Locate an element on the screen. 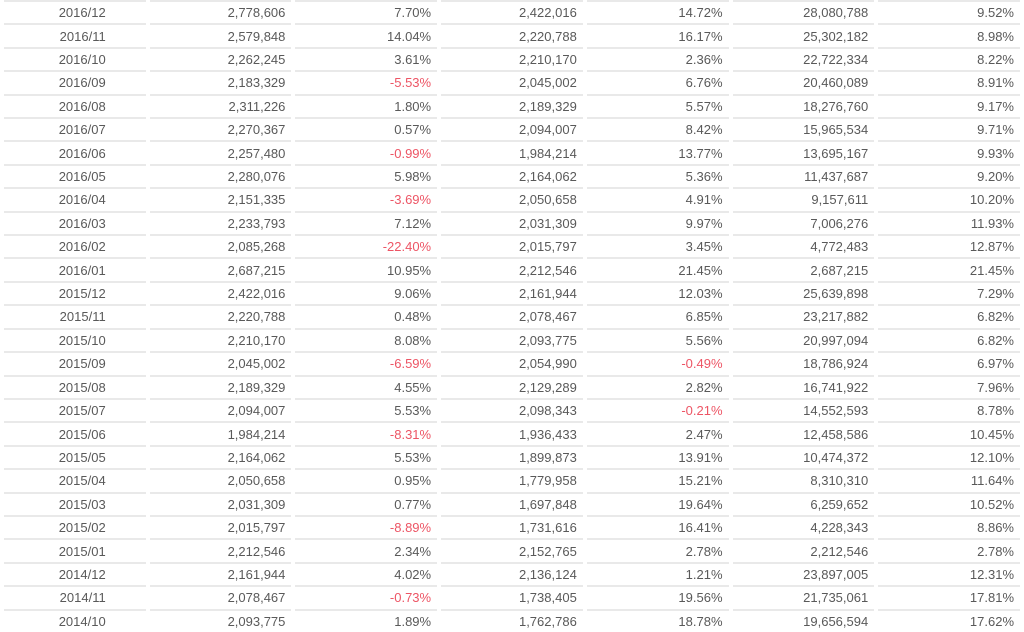  month-cell: 2016/11 is located at coordinates (75, 34).